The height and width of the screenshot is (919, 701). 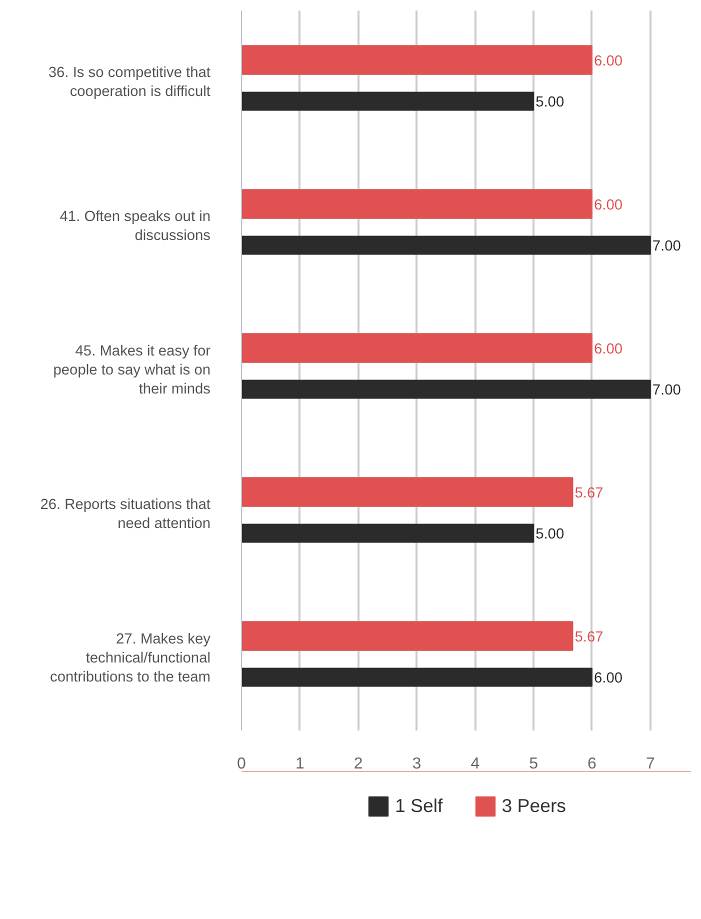 I want to click on legend-label: 3 Peers, so click(x=534, y=806).